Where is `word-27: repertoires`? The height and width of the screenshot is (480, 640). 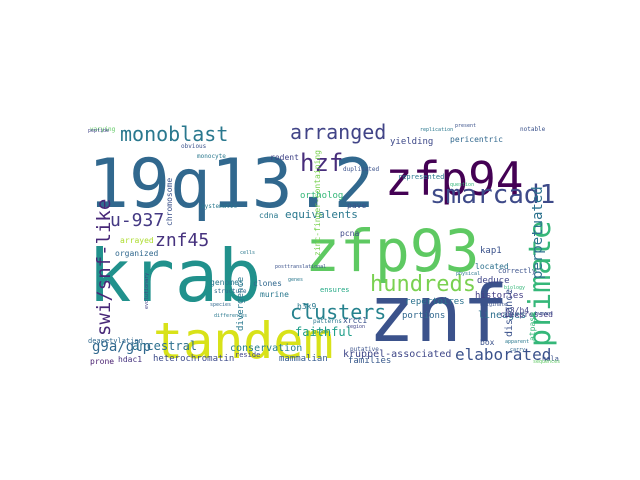 word-27: repertoires is located at coordinates (435, 302).